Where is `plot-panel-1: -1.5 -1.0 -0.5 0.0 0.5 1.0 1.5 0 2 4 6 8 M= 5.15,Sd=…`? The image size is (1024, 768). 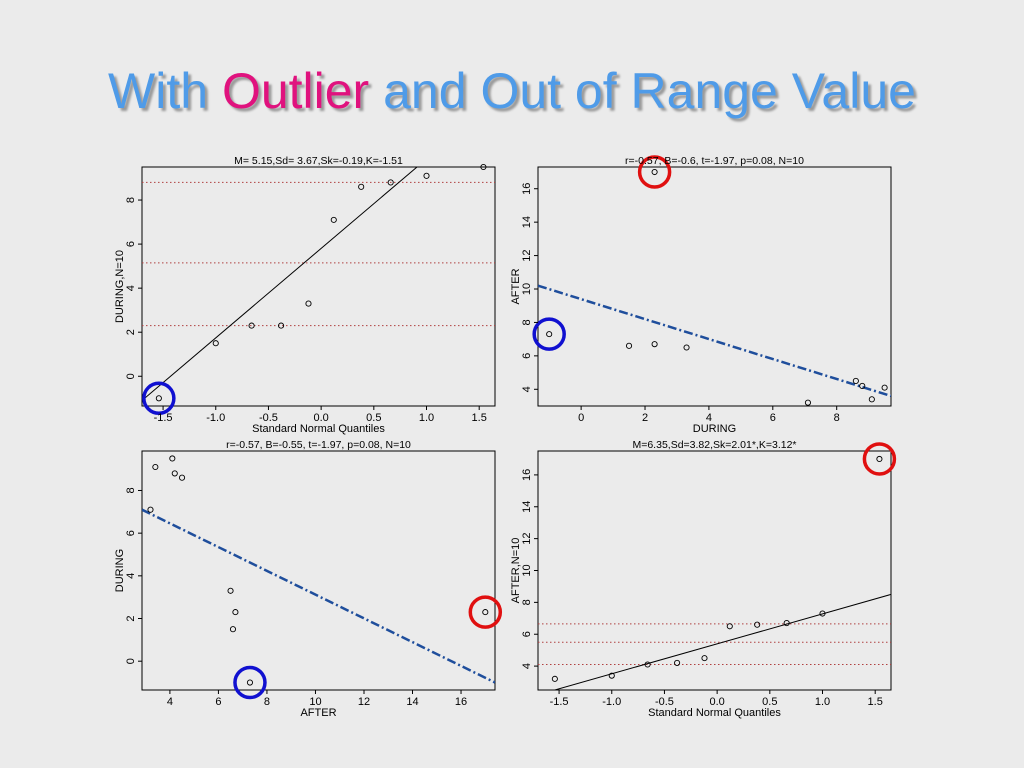
plot-panel-1: -1.5 -1.0 -0.5 0.0 0.5 1.0 1.5 0 2 4 6 8 M= 5.15,Sd=… is located at coordinates (305, 295).